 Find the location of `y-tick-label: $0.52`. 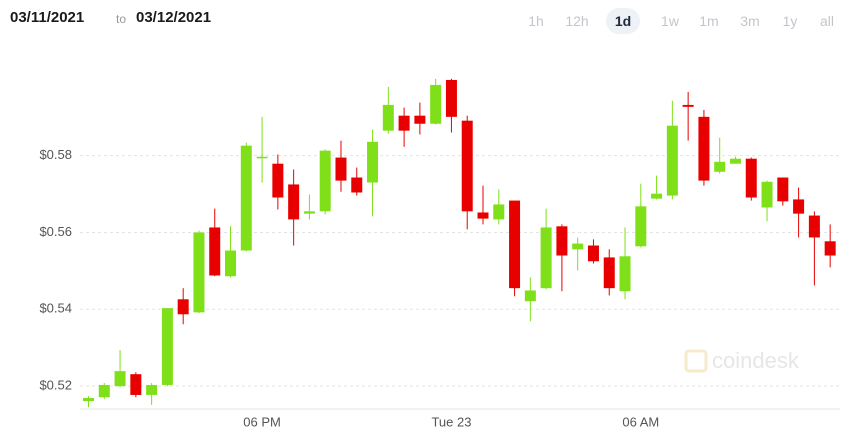

y-tick-label: $0.52 is located at coordinates (55, 385).